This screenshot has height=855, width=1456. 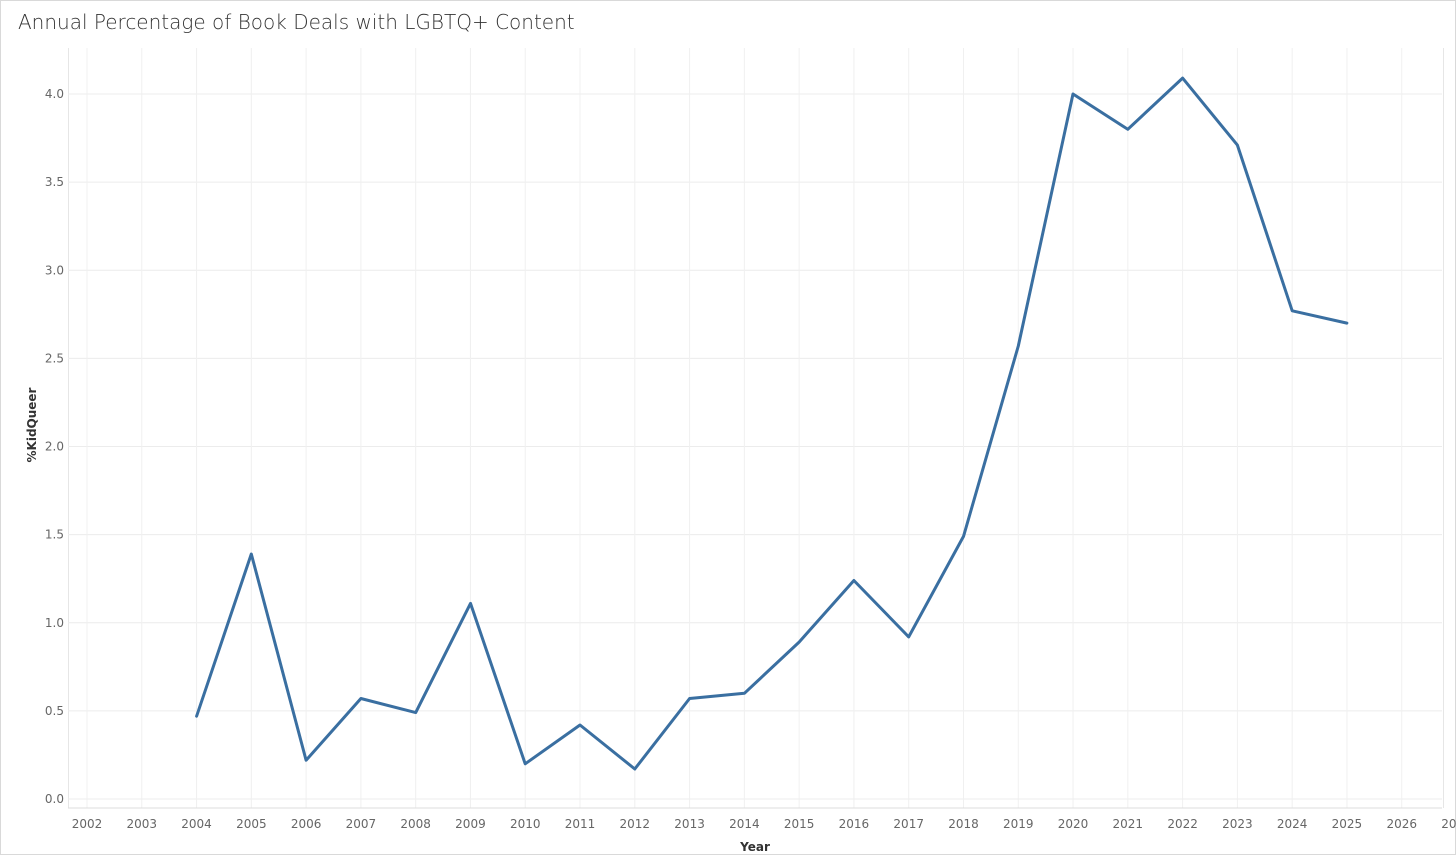 What do you see at coordinates (1182, 824) in the screenshot?
I see `x-tick-label: 2022` at bounding box center [1182, 824].